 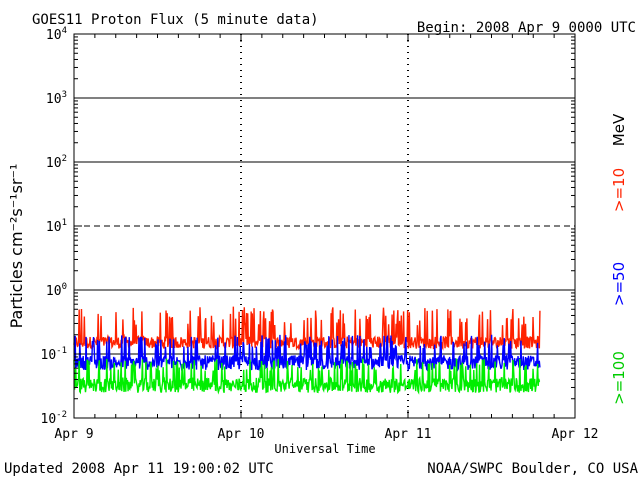 What do you see at coordinates (408, 434) in the screenshot?
I see `x-tick-label: Apr 11` at bounding box center [408, 434].